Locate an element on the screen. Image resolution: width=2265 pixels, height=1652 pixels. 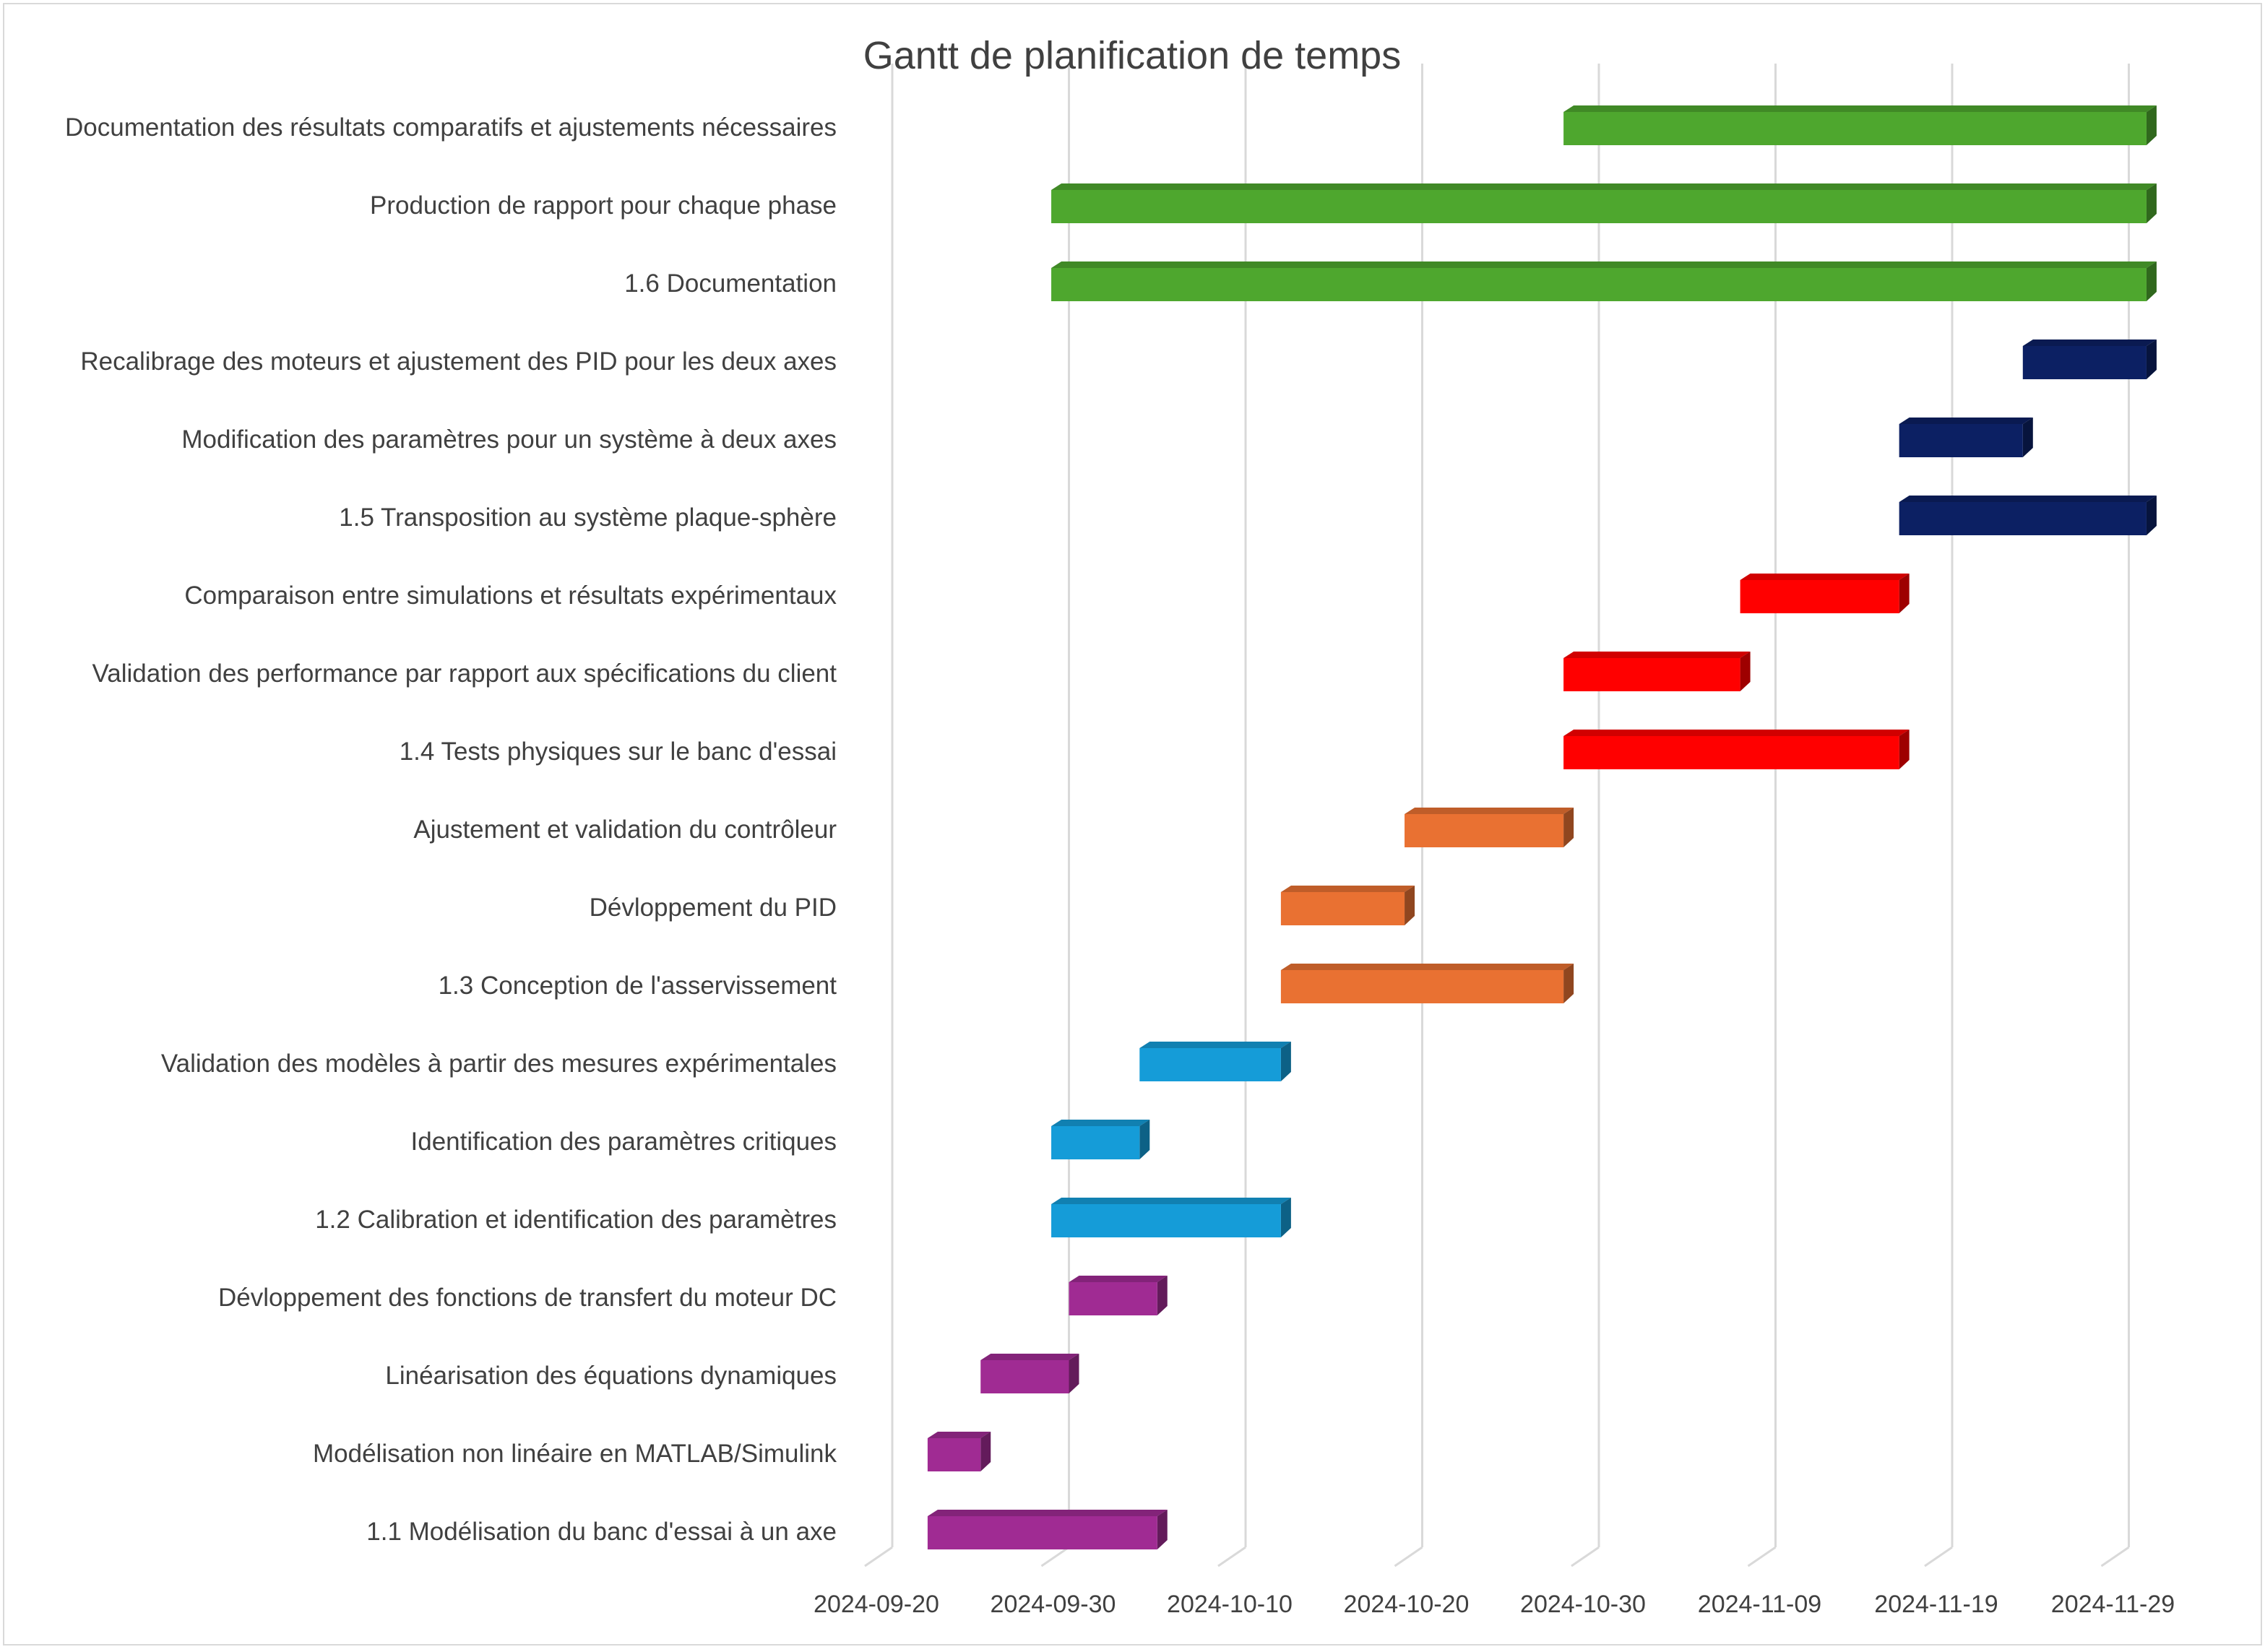
x-tick-label: 2024-09-30 is located at coordinates (1053, 1604).